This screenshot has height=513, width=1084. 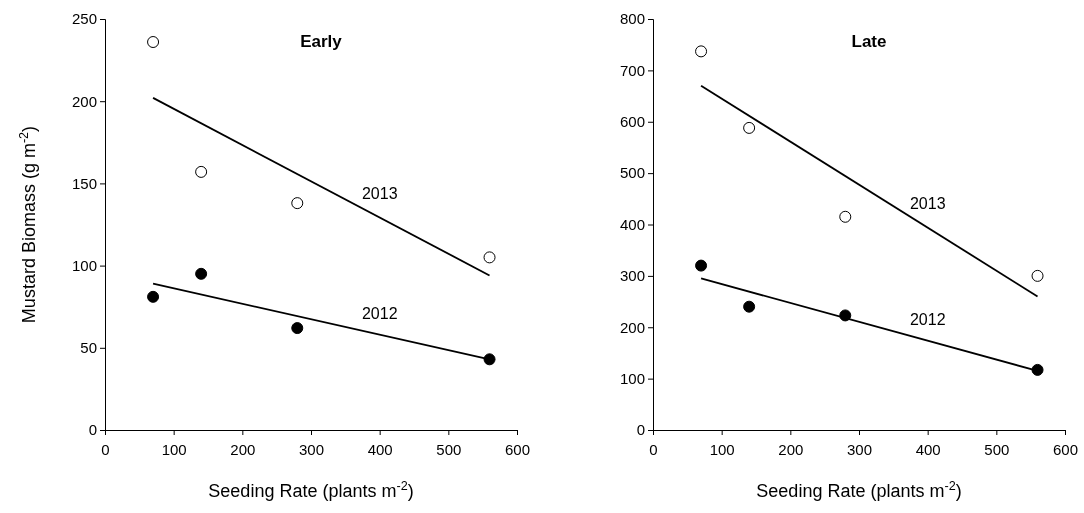 I want to click on y-tick-label: 600, so click(x=632, y=122).